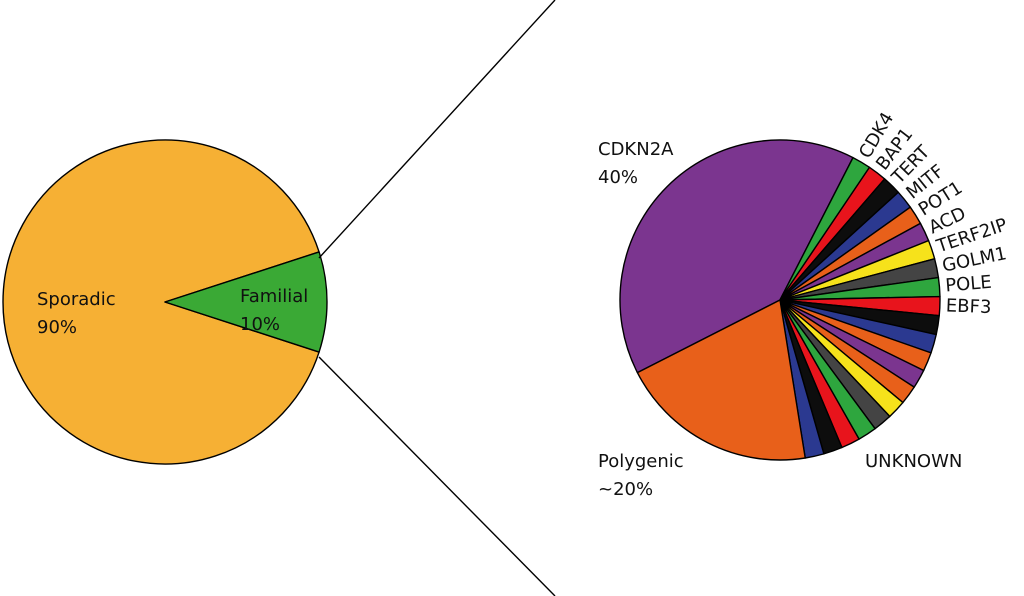 Image resolution: width=1024 pixels, height=596 pixels. Describe the element at coordinates (618, 177) in the screenshot. I see `value-label: 40%` at that location.